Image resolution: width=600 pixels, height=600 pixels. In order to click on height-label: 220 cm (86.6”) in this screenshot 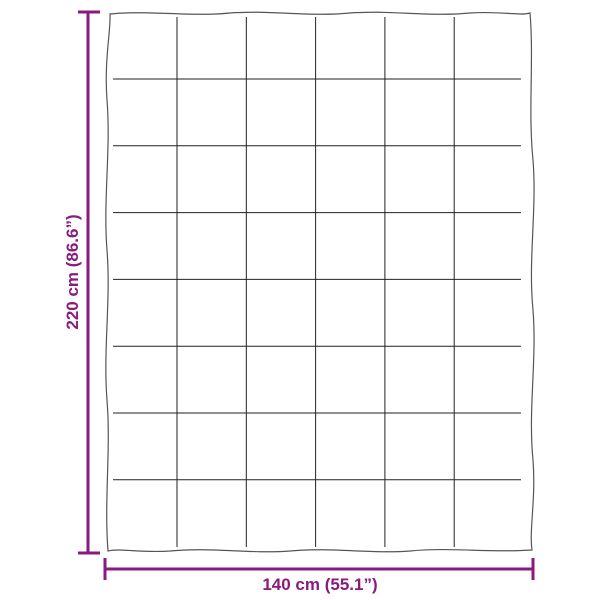, I will do `click(72, 271)`.